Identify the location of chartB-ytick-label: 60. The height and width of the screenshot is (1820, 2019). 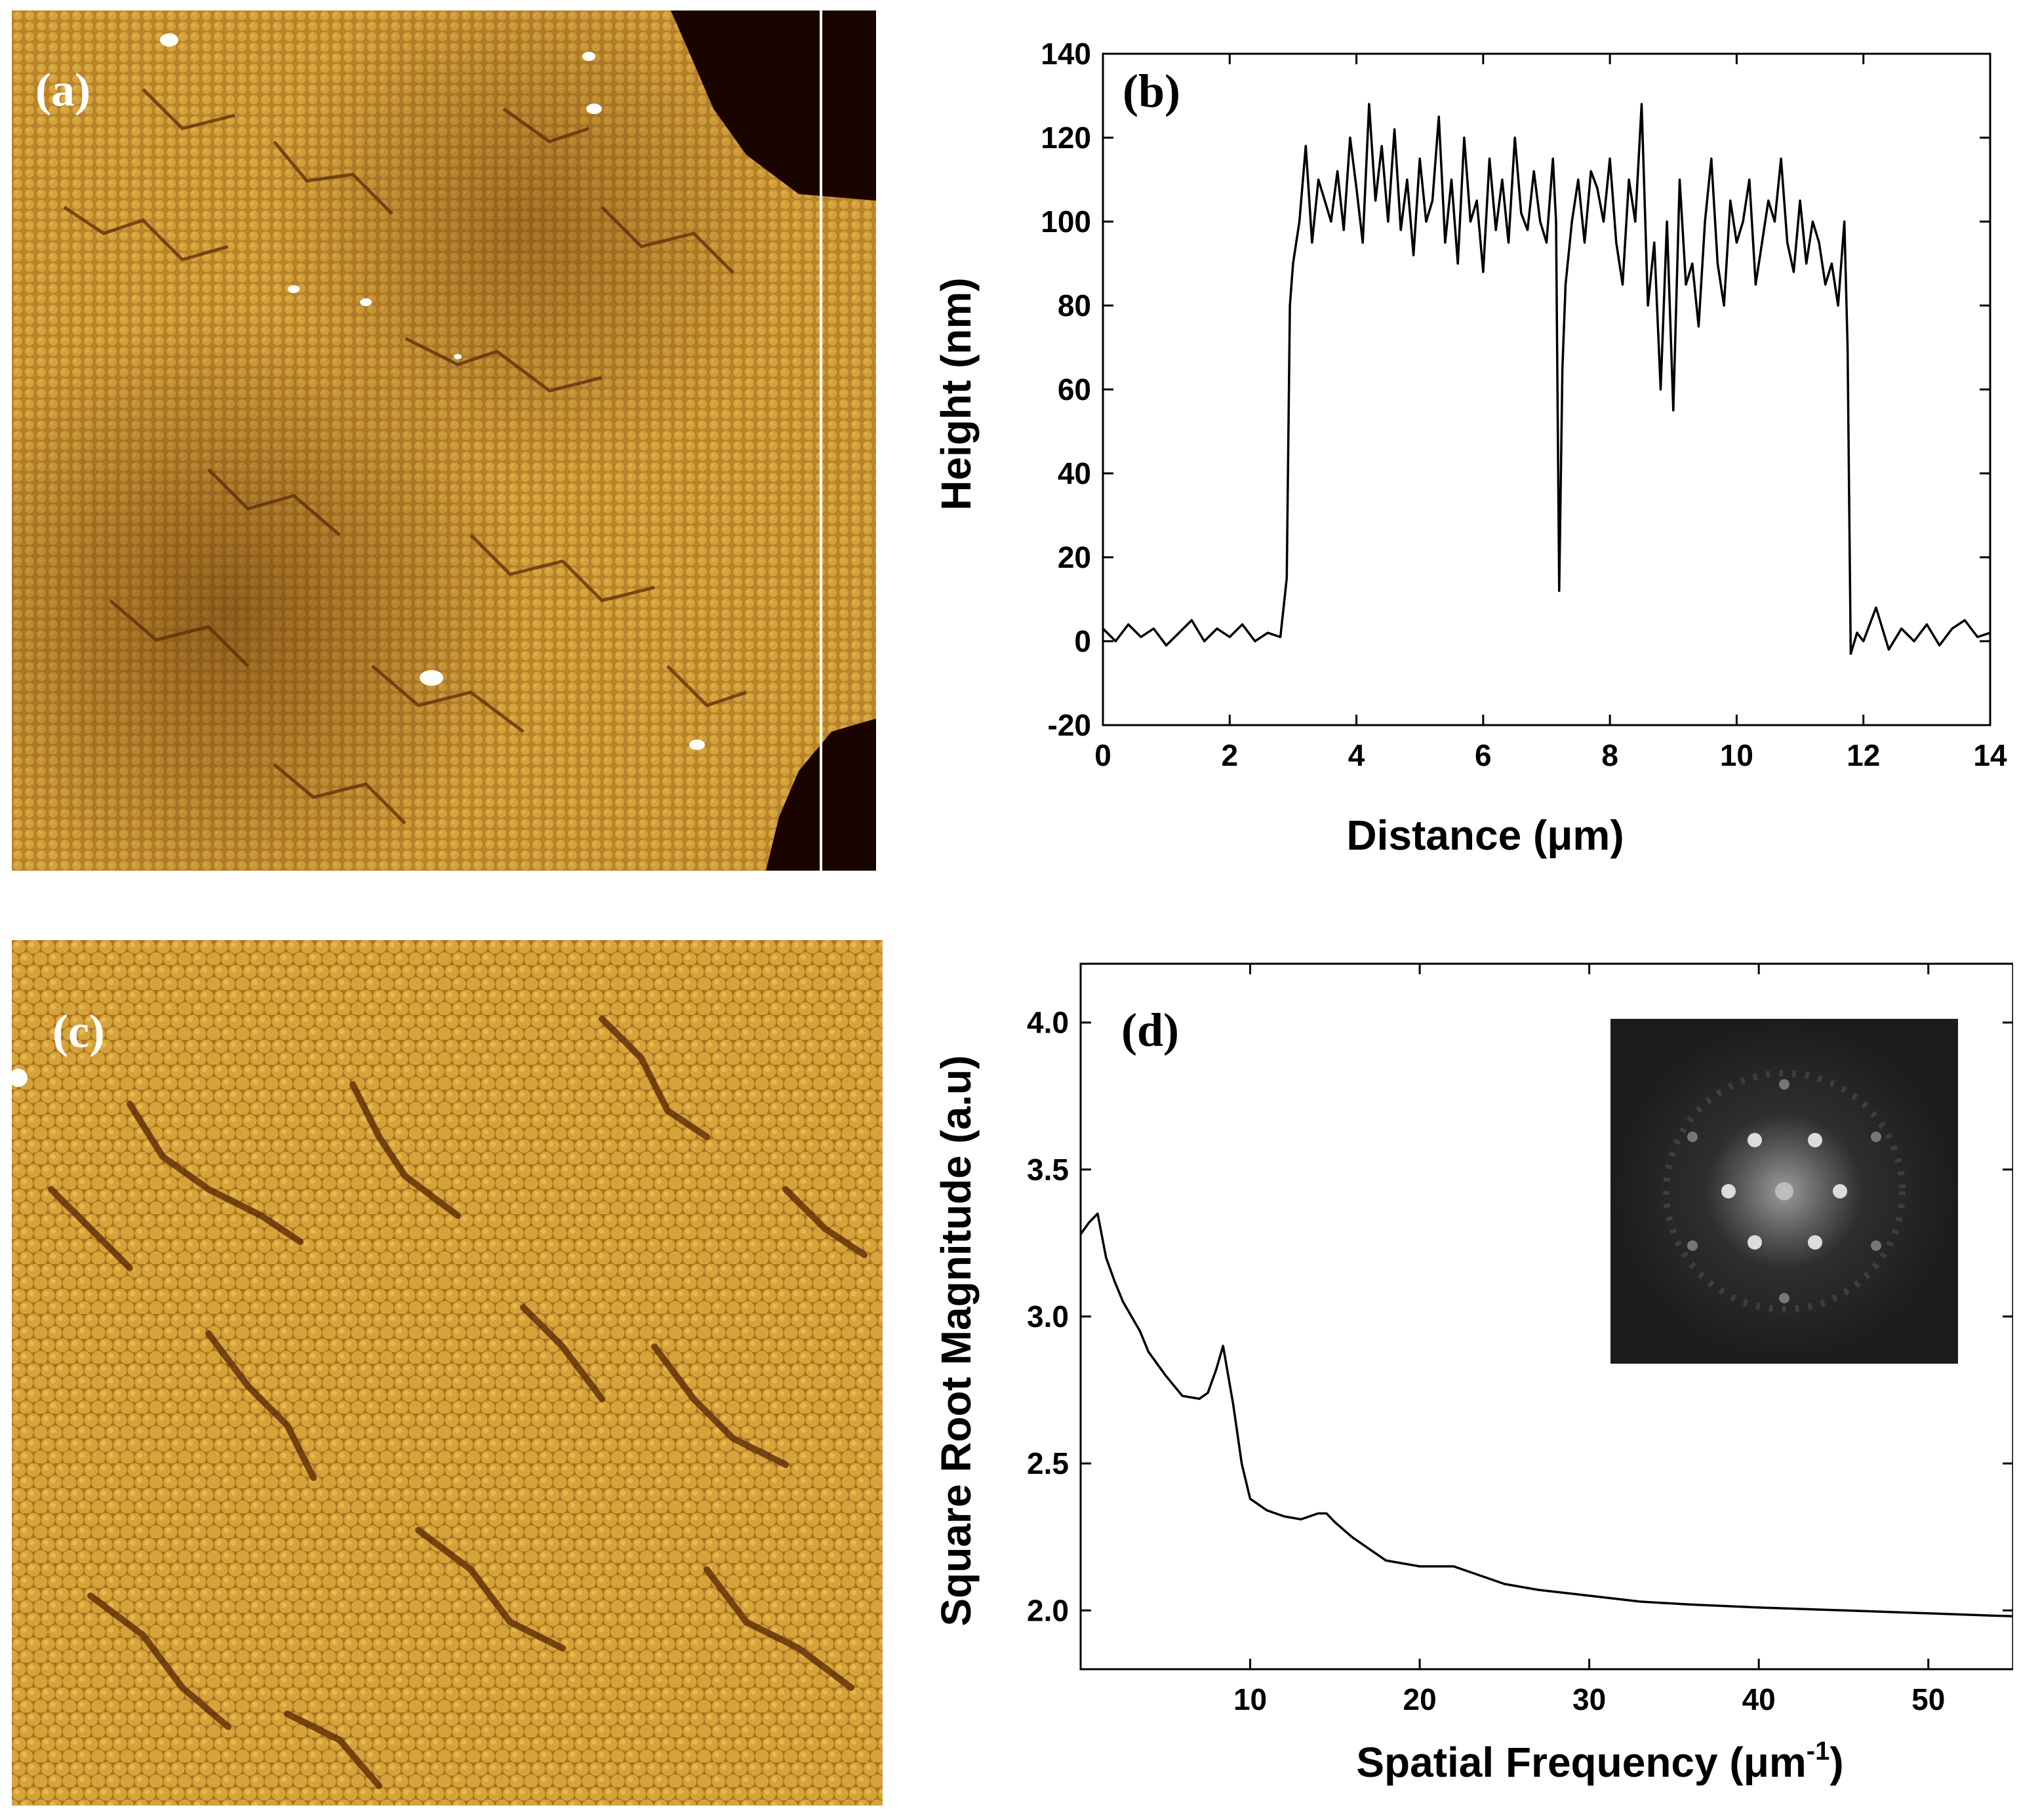
(1074, 389).